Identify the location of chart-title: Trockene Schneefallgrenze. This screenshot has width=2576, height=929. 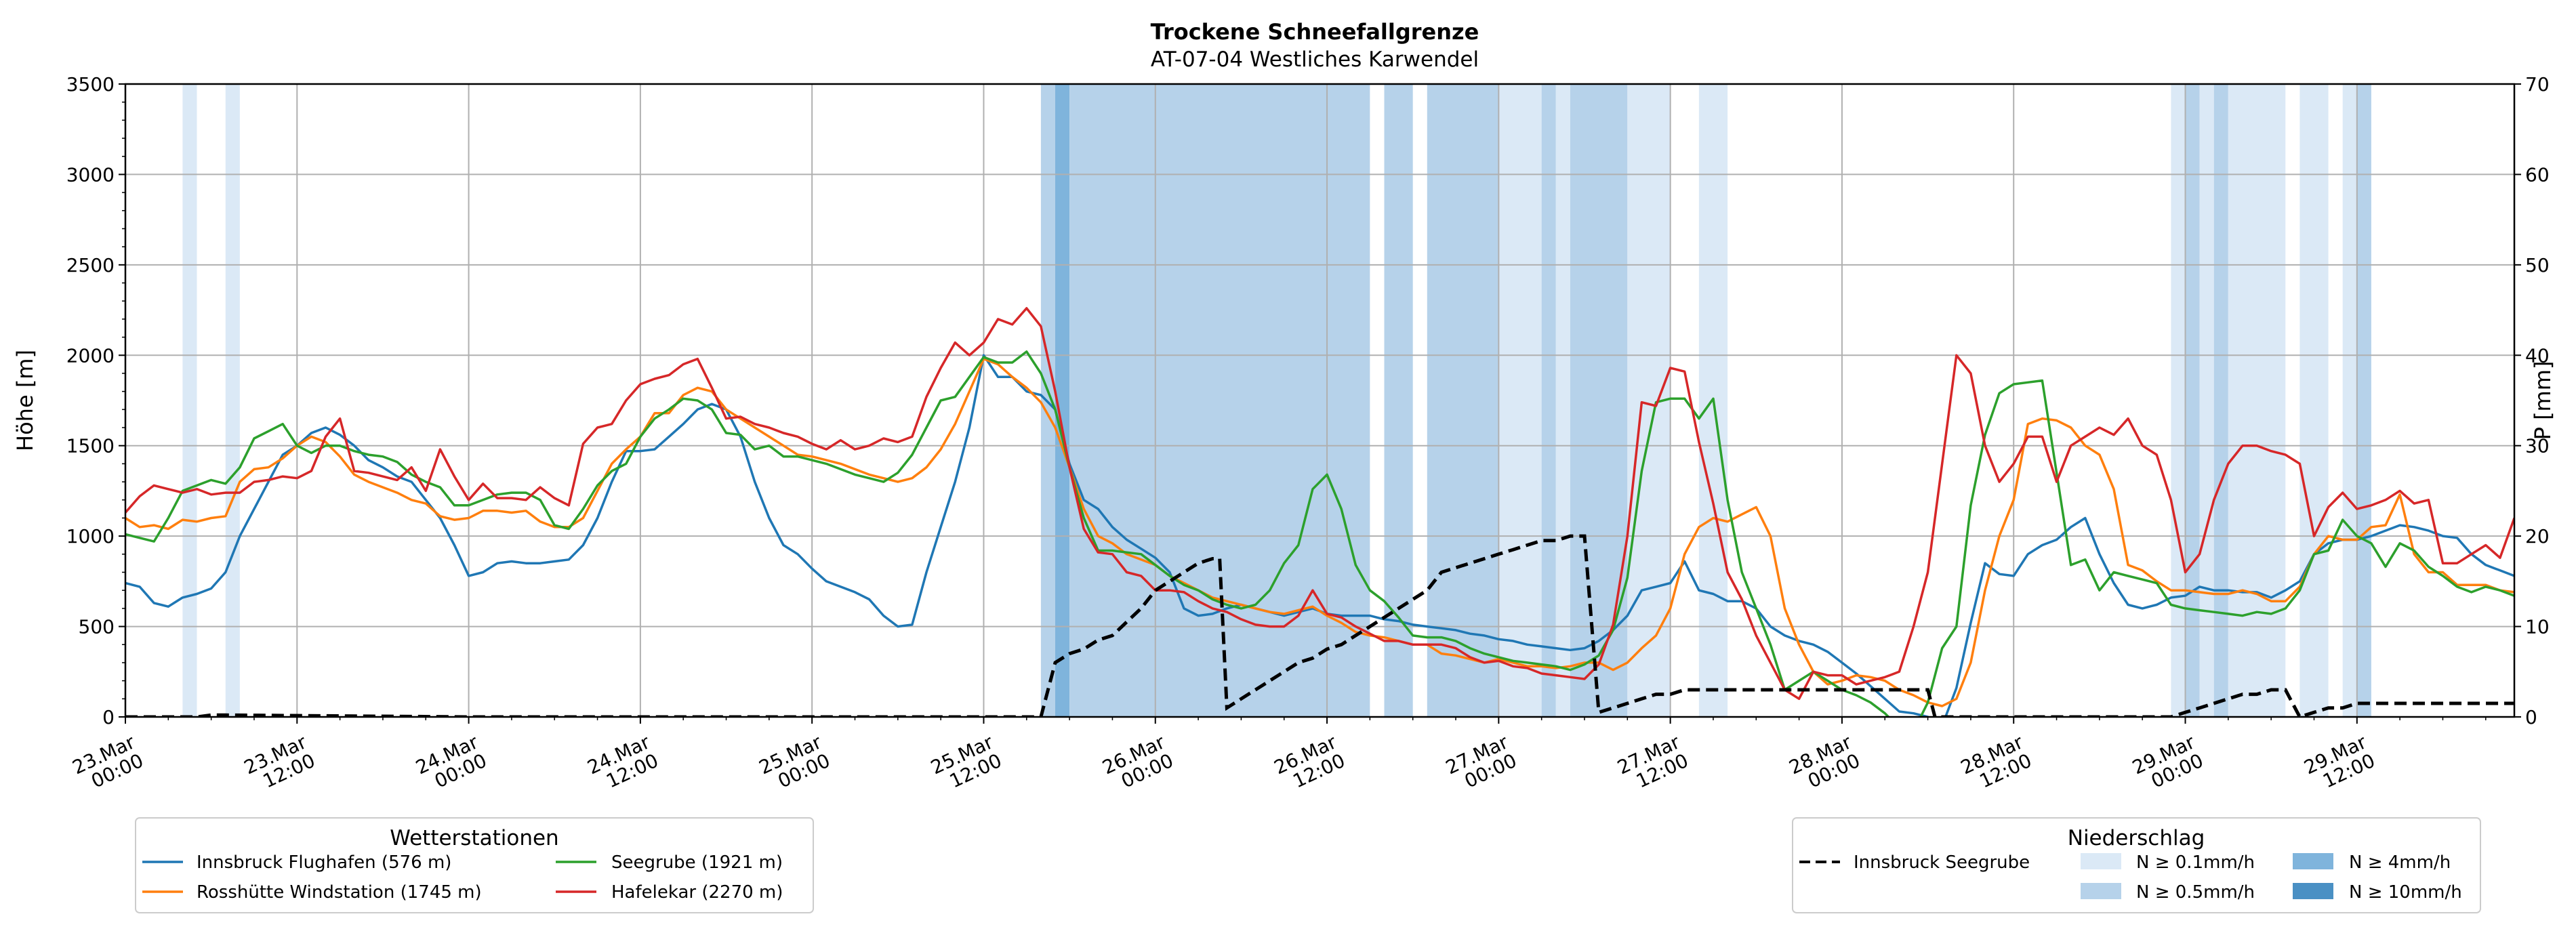
(1315, 32).